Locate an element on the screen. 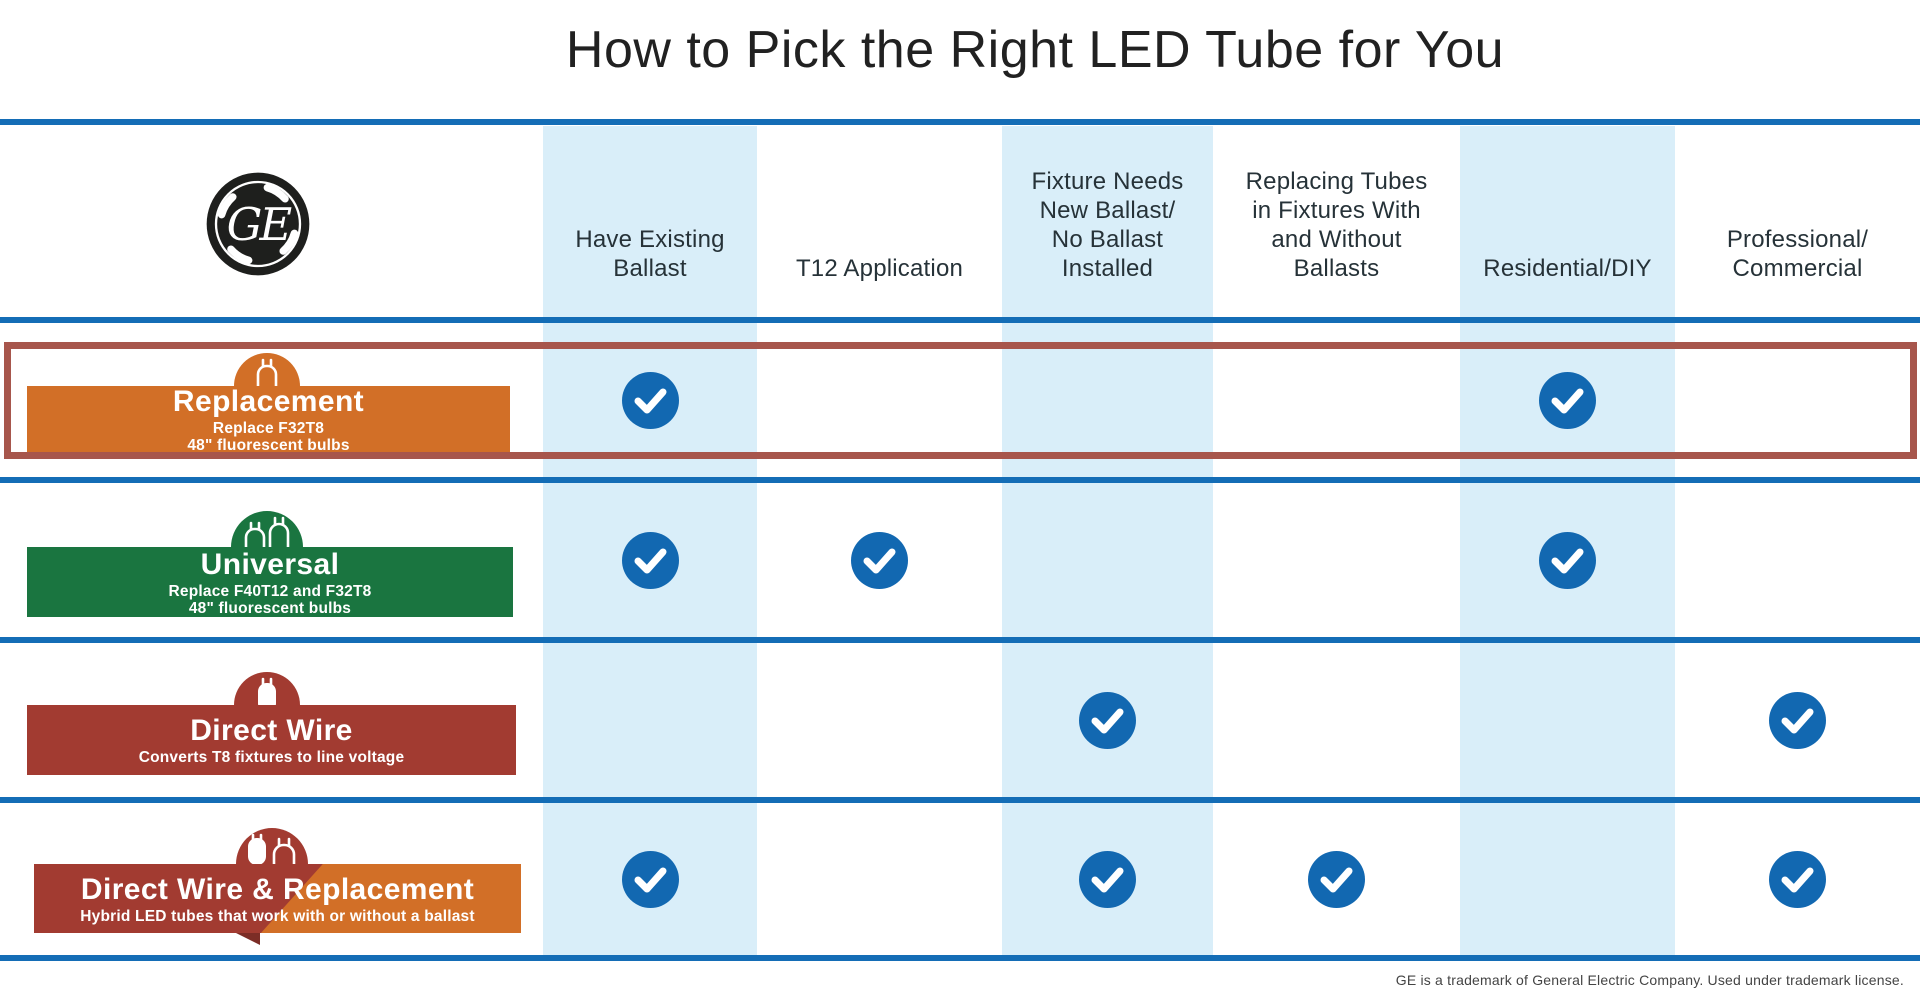 This screenshot has width=1920, height=1008. column-header-t12-application: T12 Application is located at coordinates (879, 221).